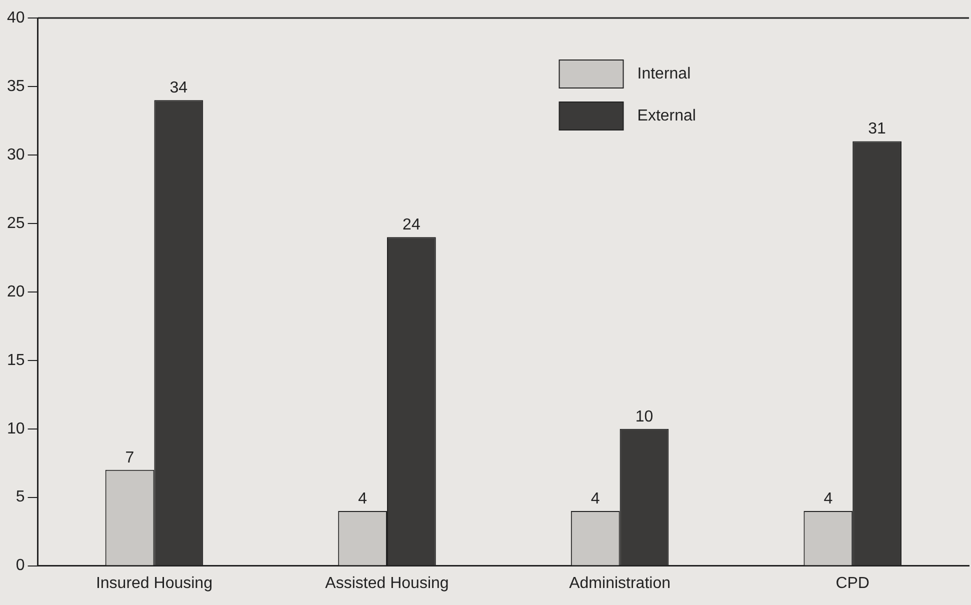 The width and height of the screenshot is (971, 605). I want to click on data-label: 24, so click(411, 225).